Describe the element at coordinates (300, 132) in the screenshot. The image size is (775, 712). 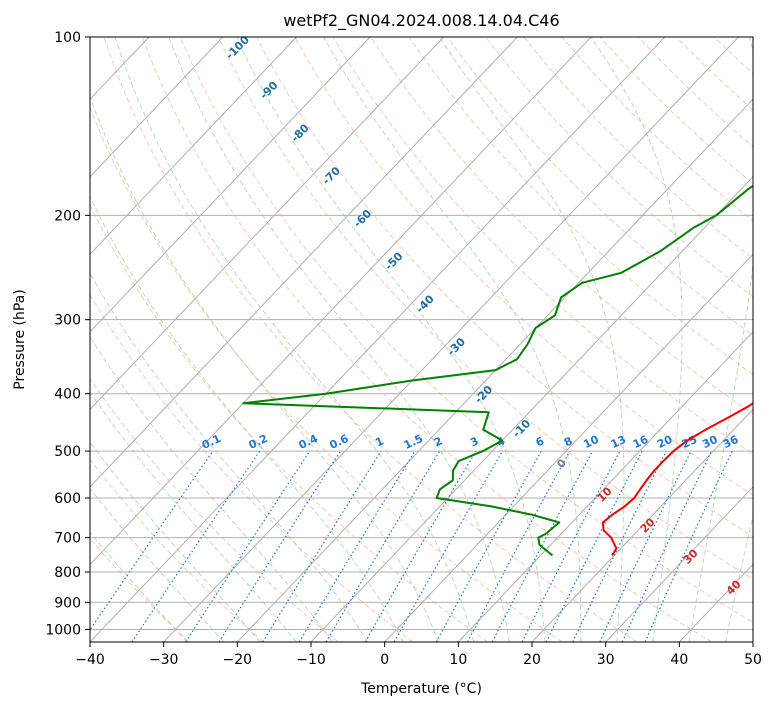
I see `isotherm-label: -80` at that location.